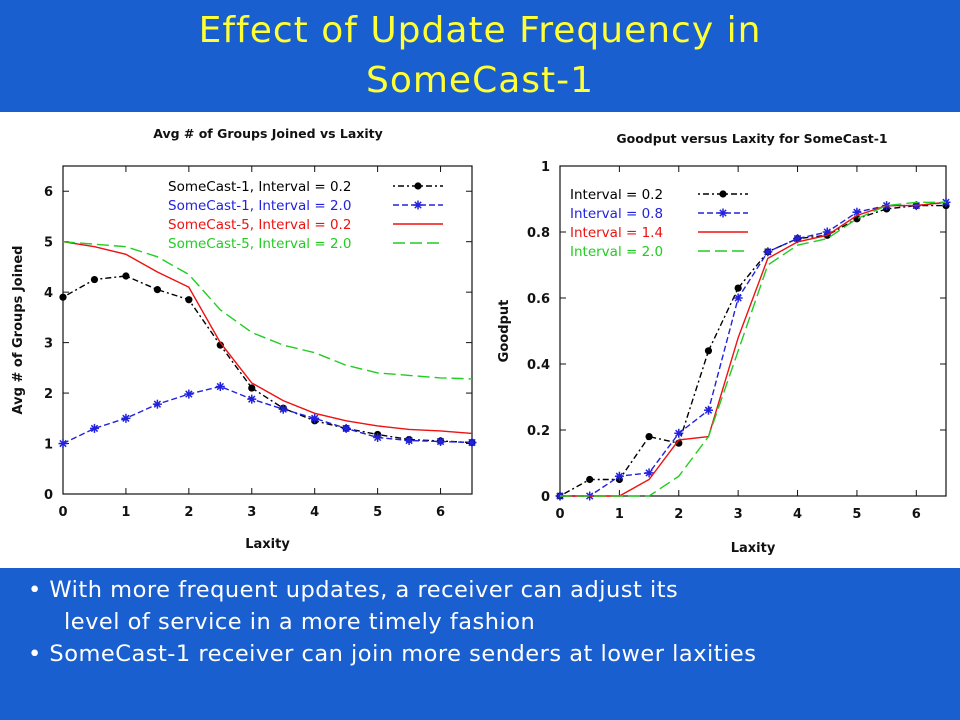 The width and height of the screenshot is (960, 720). I want to click on legend-label: SomeCast-1, Interval = 0.2, so click(259, 187).